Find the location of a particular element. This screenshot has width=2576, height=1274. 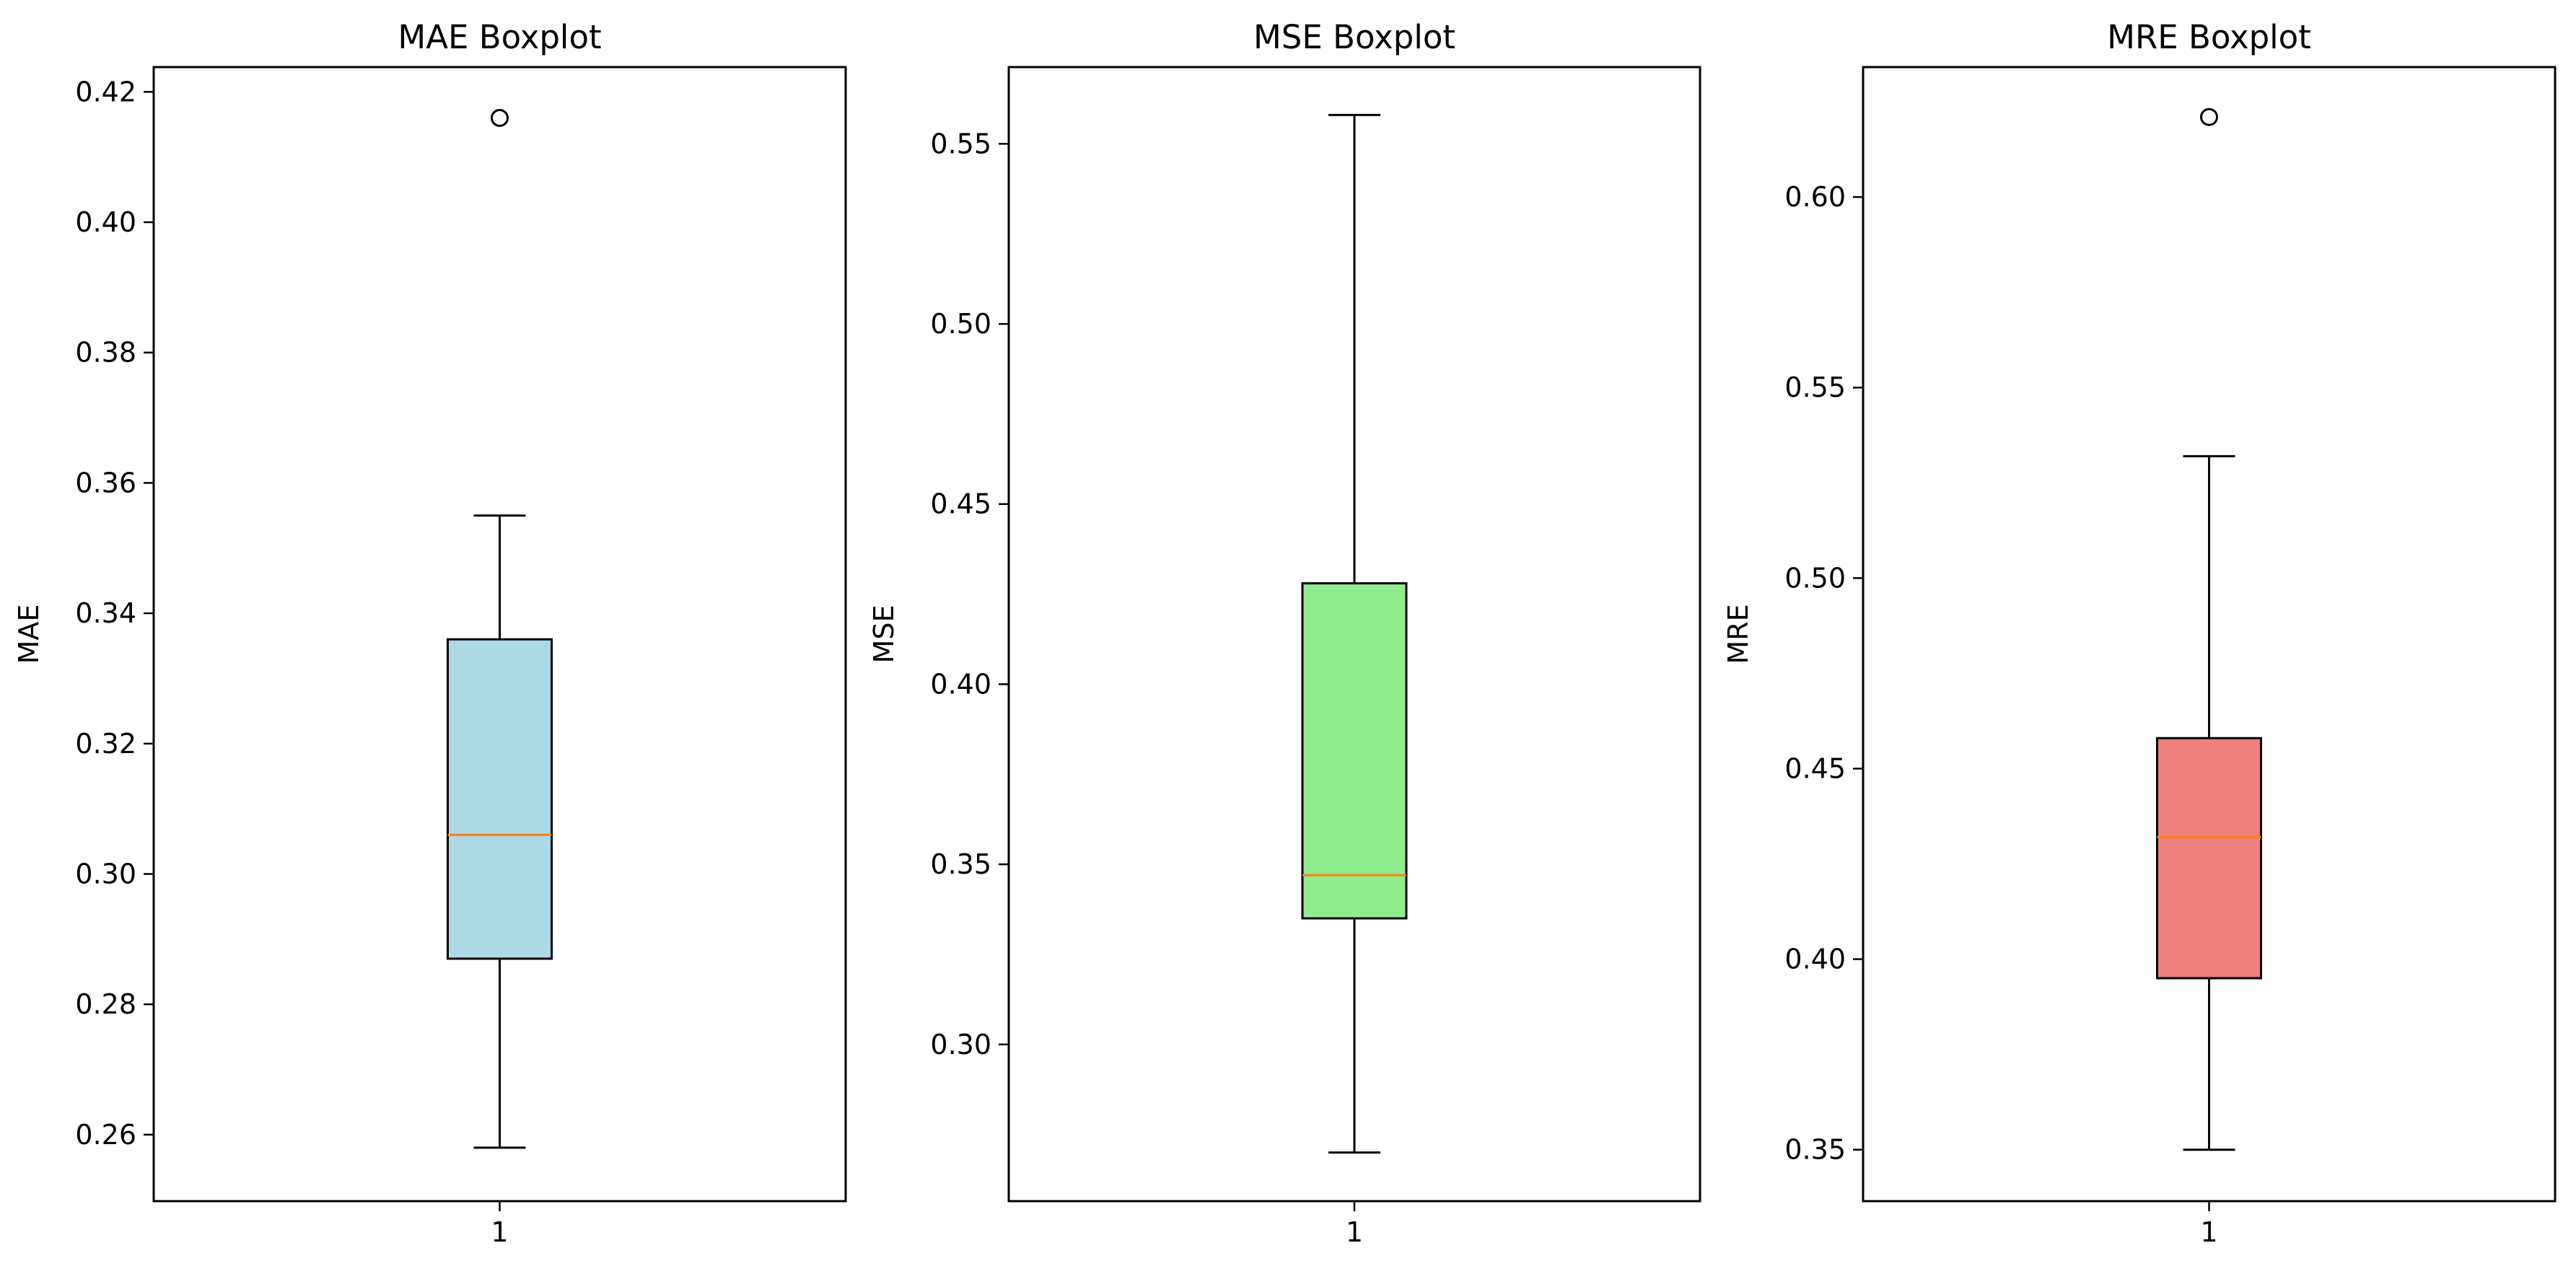

y-axis-label: MRE is located at coordinates (1738, 634).